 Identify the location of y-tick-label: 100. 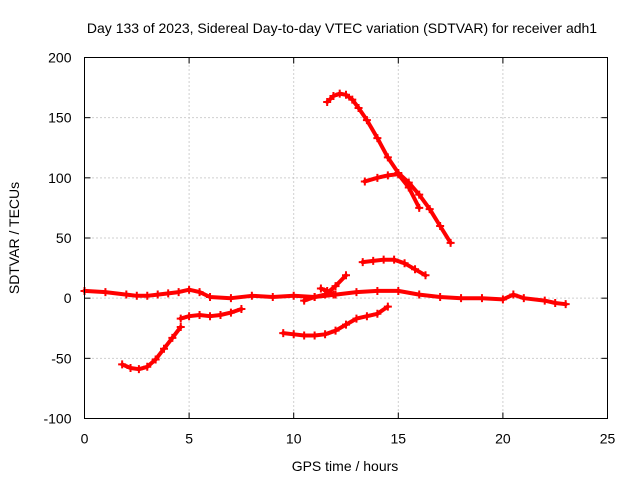
(60, 178).